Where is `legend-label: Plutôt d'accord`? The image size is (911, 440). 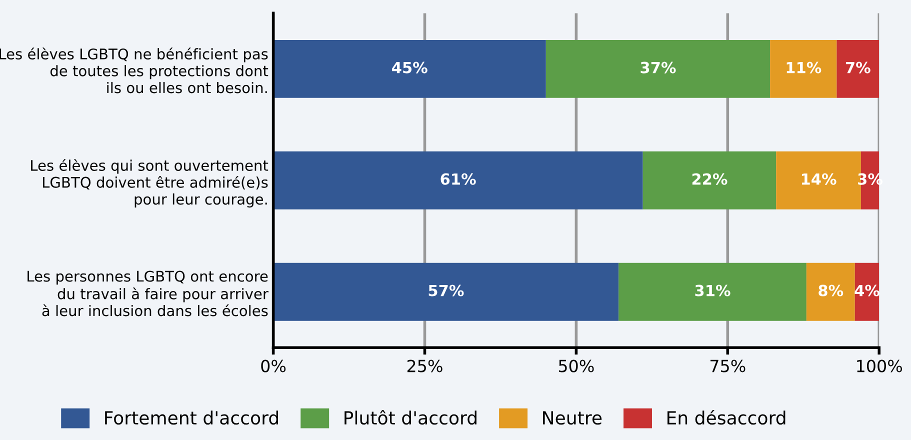
legend-label: Plutôt d'accord is located at coordinates (410, 417).